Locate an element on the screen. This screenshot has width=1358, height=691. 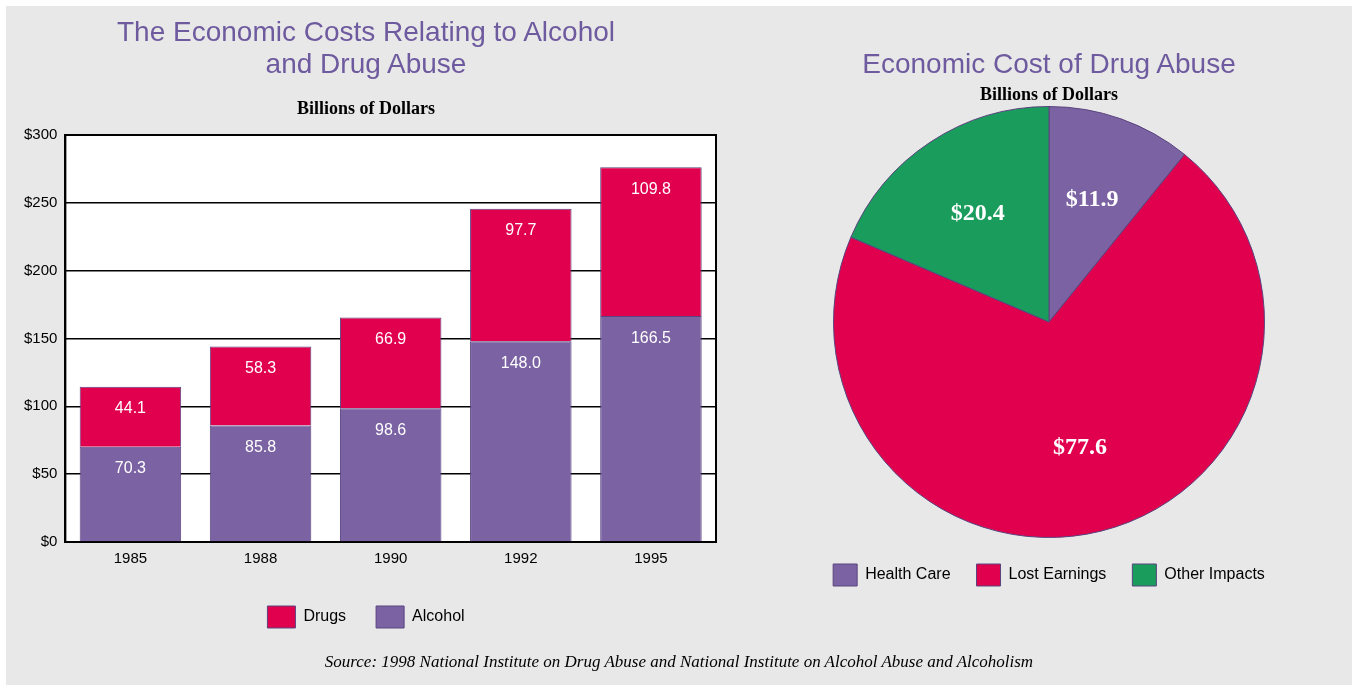
source-note: Source: 1998 National Institute on Drug Abuse and National Institute on Alcohol Abuse and Alcoholism is located at coordinates (679, 662).